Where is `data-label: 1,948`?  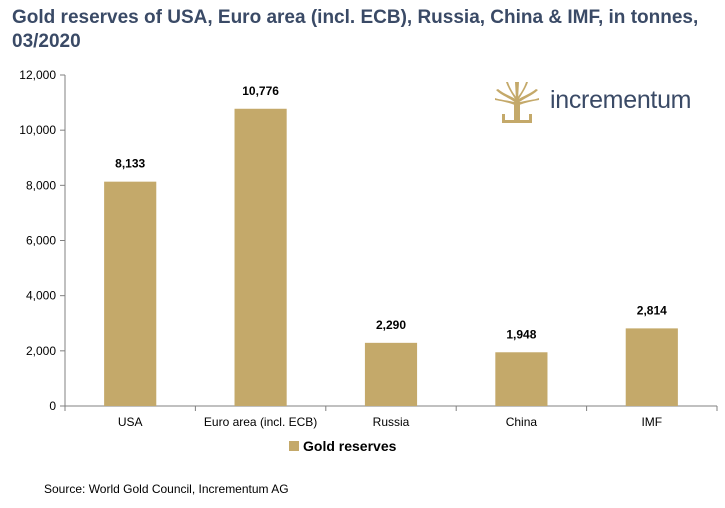 data-label: 1,948 is located at coordinates (521, 334).